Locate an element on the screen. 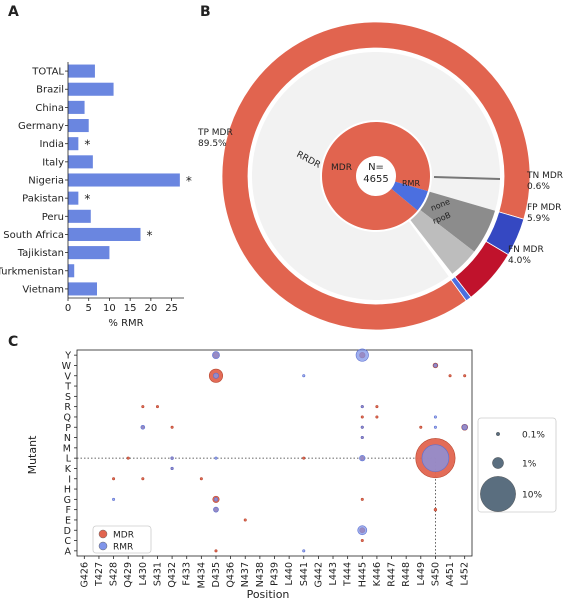 The image size is (563, 600). inner-slice-mdr is located at coordinates (376, 175).